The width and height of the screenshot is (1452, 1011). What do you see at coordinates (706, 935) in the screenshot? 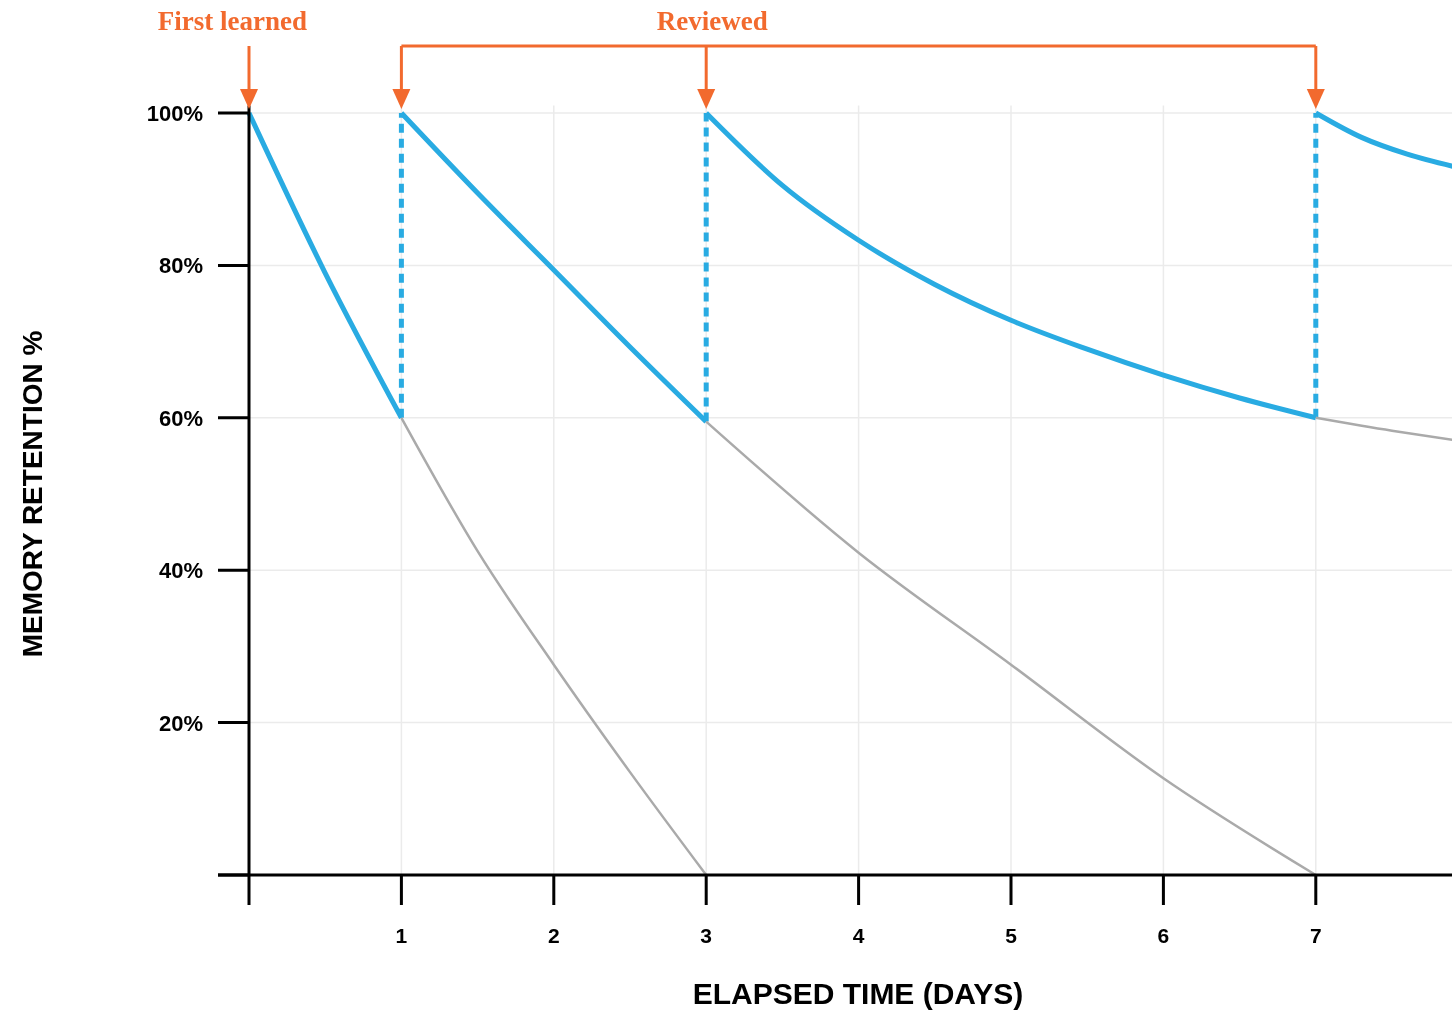
I see `x-tick-label: 3` at bounding box center [706, 935].